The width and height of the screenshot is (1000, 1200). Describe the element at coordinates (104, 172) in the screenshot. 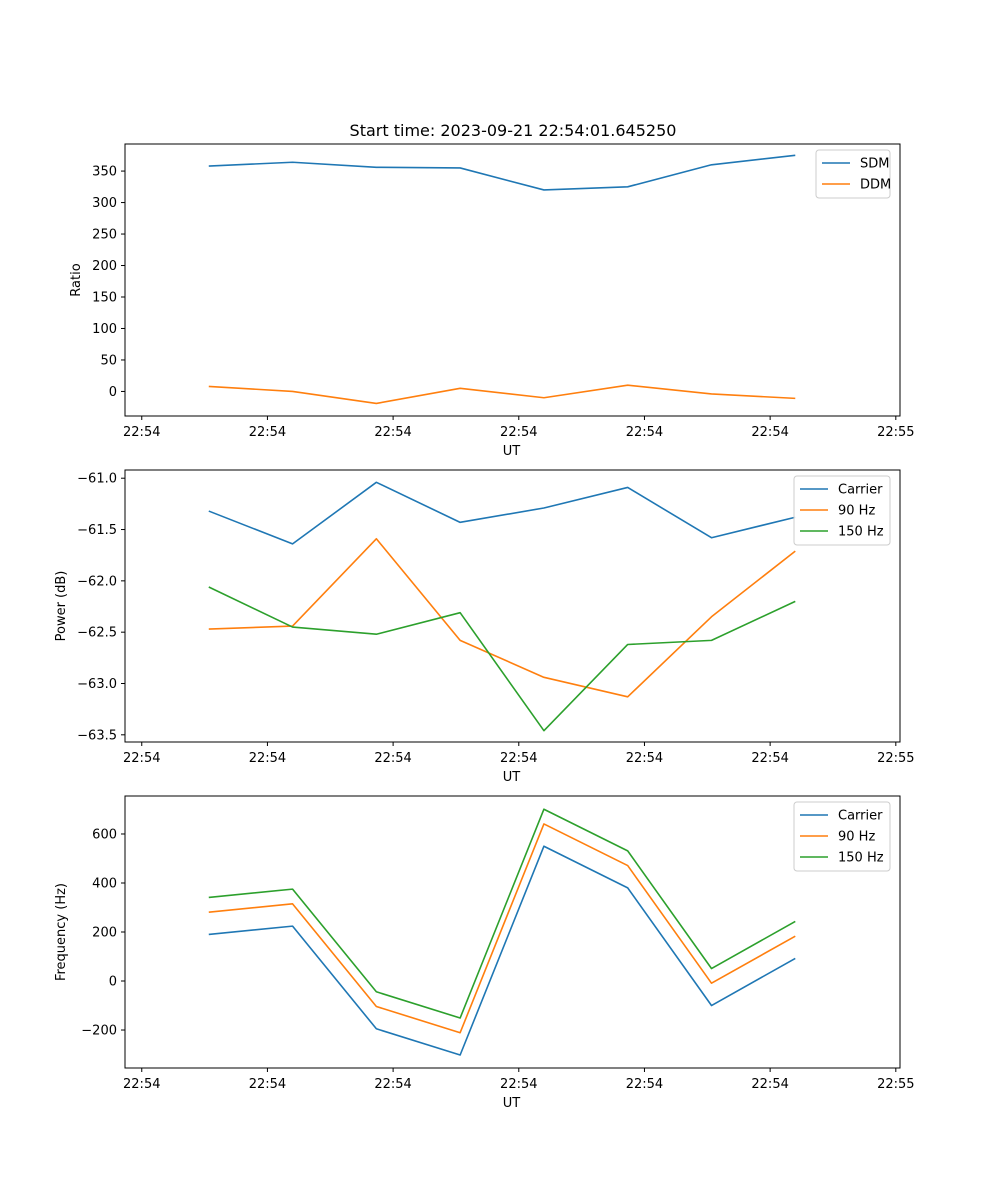

I see `y-tick-label: 350` at that location.